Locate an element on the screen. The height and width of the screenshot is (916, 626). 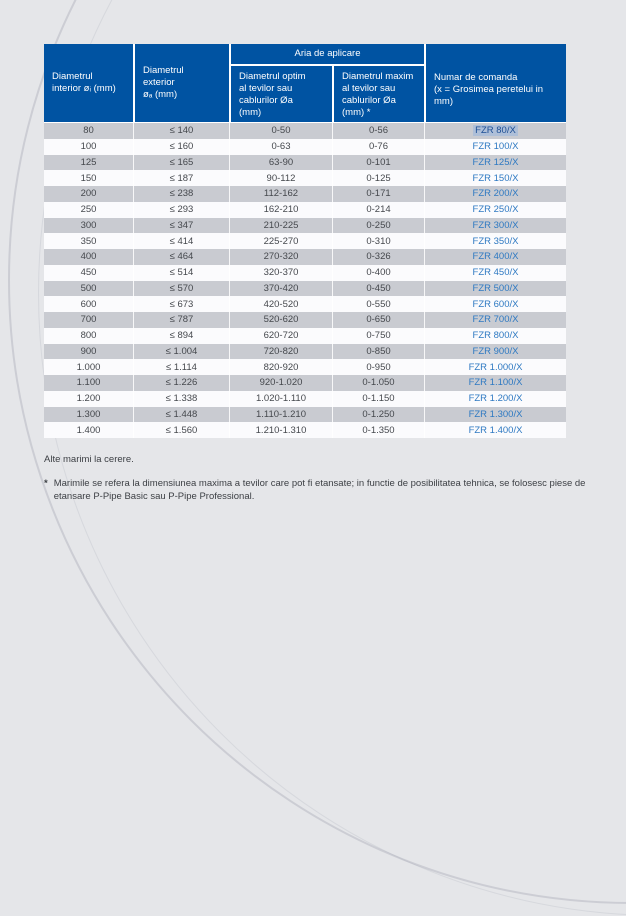
table-cell: 800 is located at coordinates (88, 336).